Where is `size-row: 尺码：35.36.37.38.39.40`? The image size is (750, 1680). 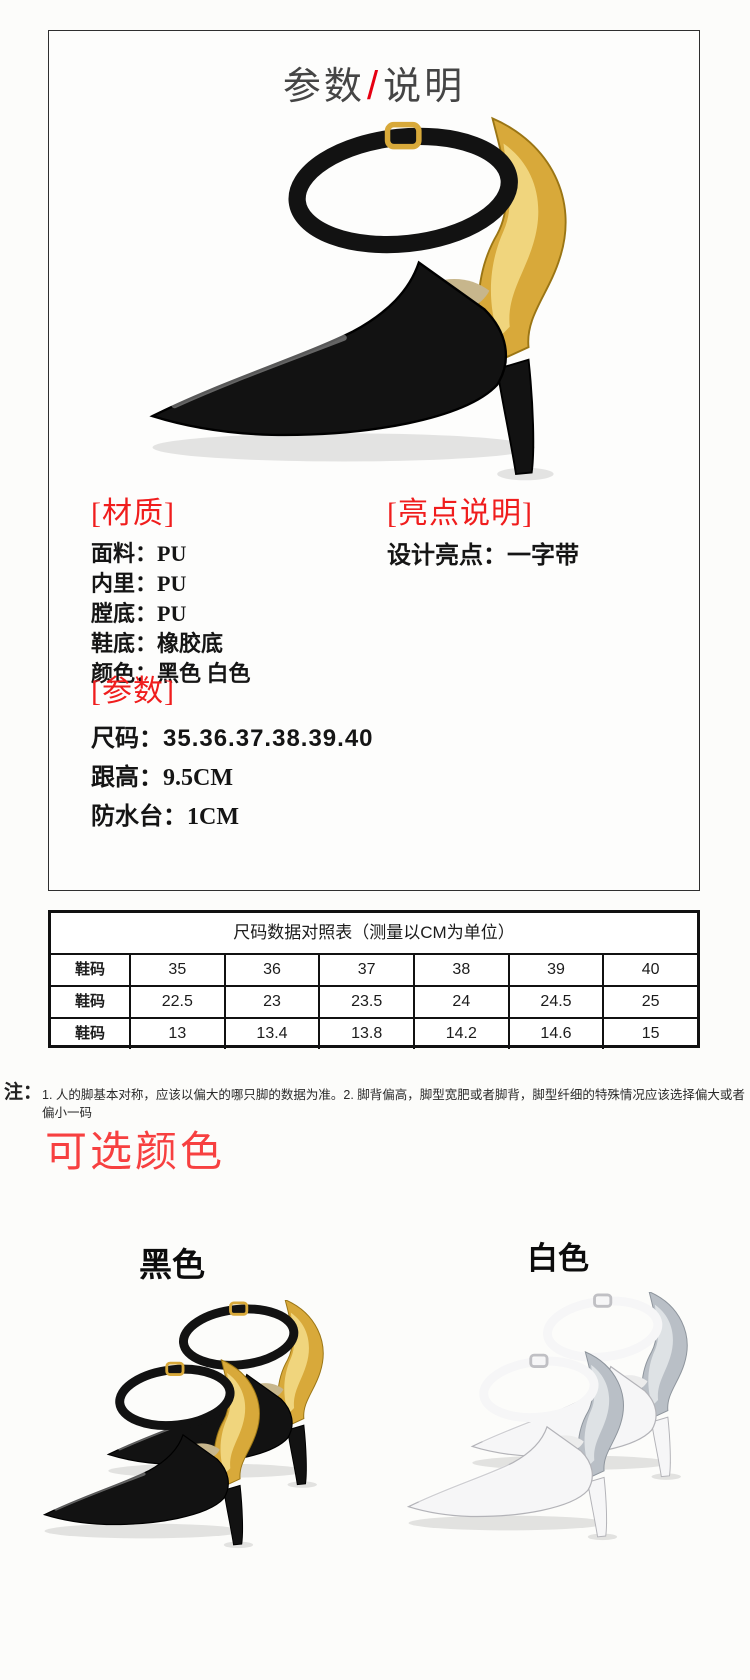
size-row: 尺码：35.36.37.38.39.40 is located at coordinates (232, 738).